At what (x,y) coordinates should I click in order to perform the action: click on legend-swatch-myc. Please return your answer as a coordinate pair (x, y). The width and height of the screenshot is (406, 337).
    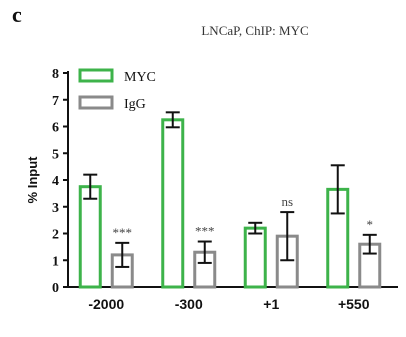
    Looking at the image, I should click on (96, 75).